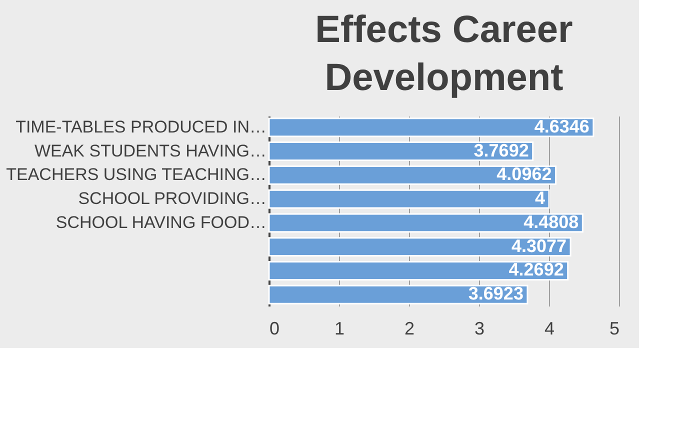 The width and height of the screenshot is (697, 432). What do you see at coordinates (614, 328) in the screenshot?
I see `x-tick-label: 5` at bounding box center [614, 328].